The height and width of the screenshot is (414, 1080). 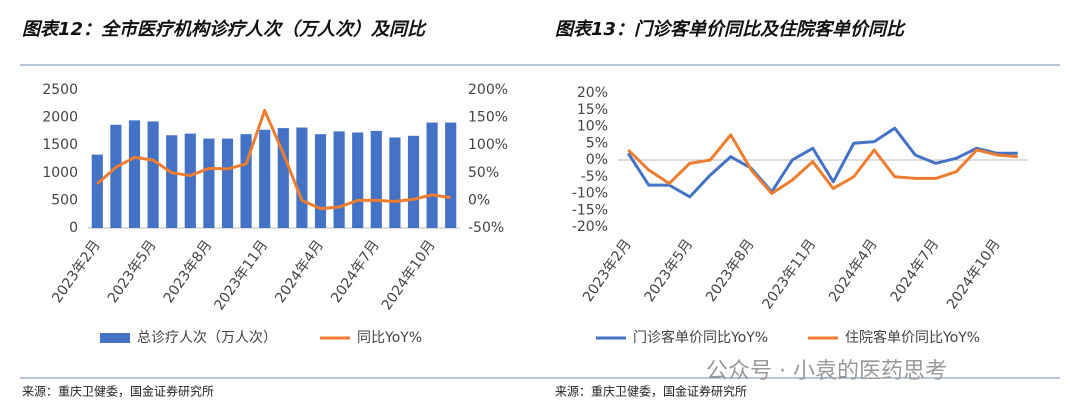 I want to click on y-tick-label: 1500, so click(x=60, y=145).